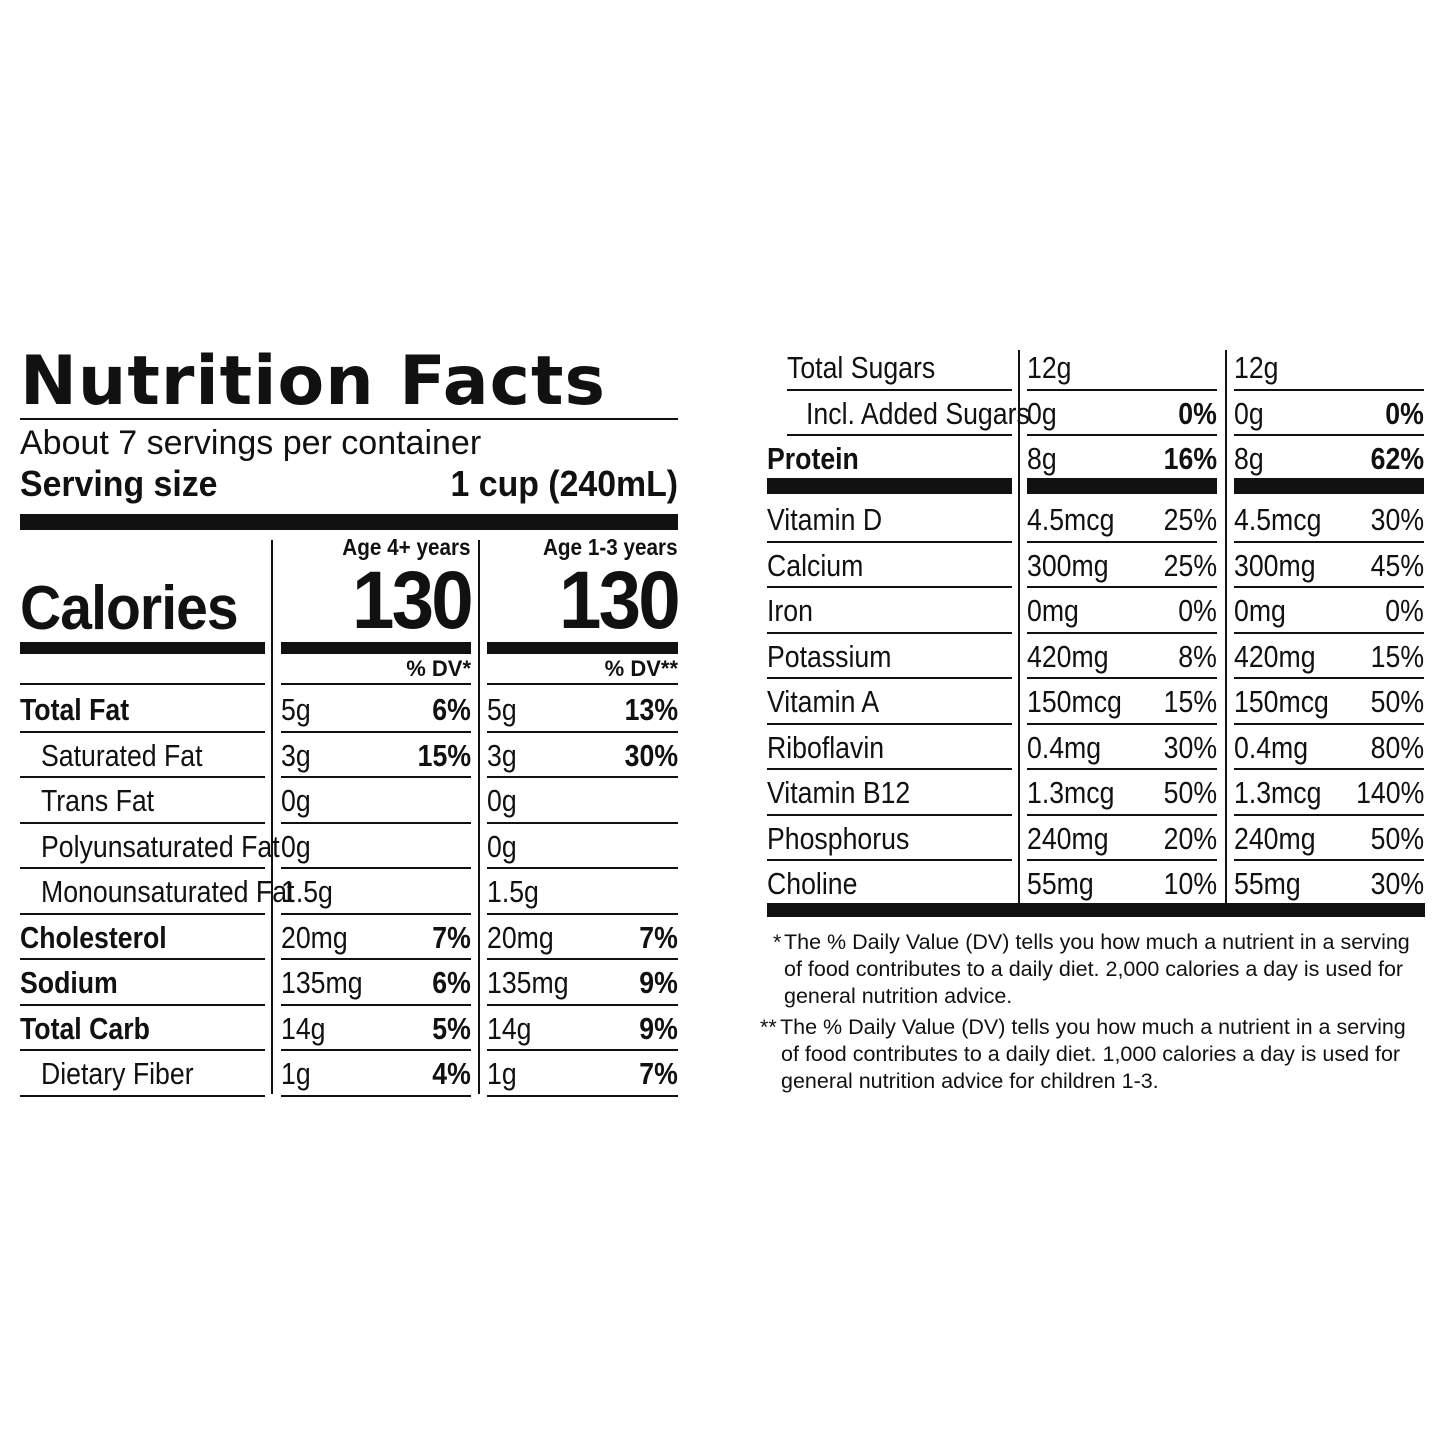 This screenshot has height=1445, width=1445. Describe the element at coordinates (168, 891) in the screenshot. I see `nutrient-label: Monounsaturated Fat` at that location.